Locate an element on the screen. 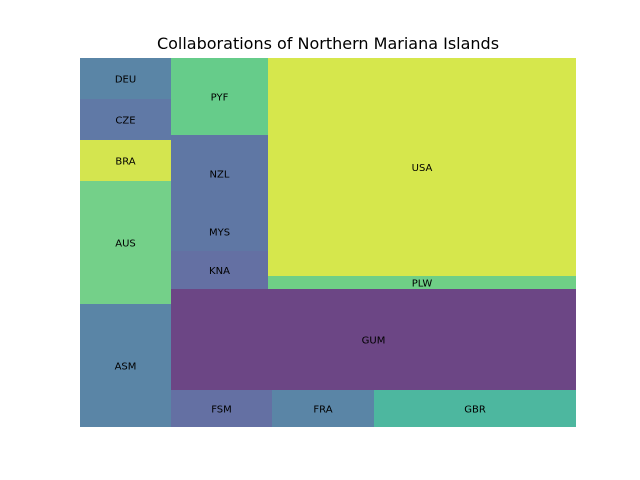 The image size is (640, 480). treemap-tile-gbr is located at coordinates (475, 408).